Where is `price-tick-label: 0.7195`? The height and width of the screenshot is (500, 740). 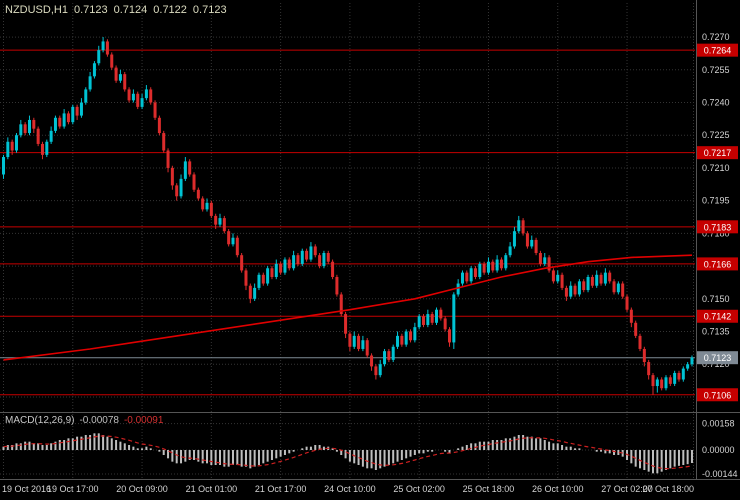
price-tick-label: 0.7195 is located at coordinates (716, 201).